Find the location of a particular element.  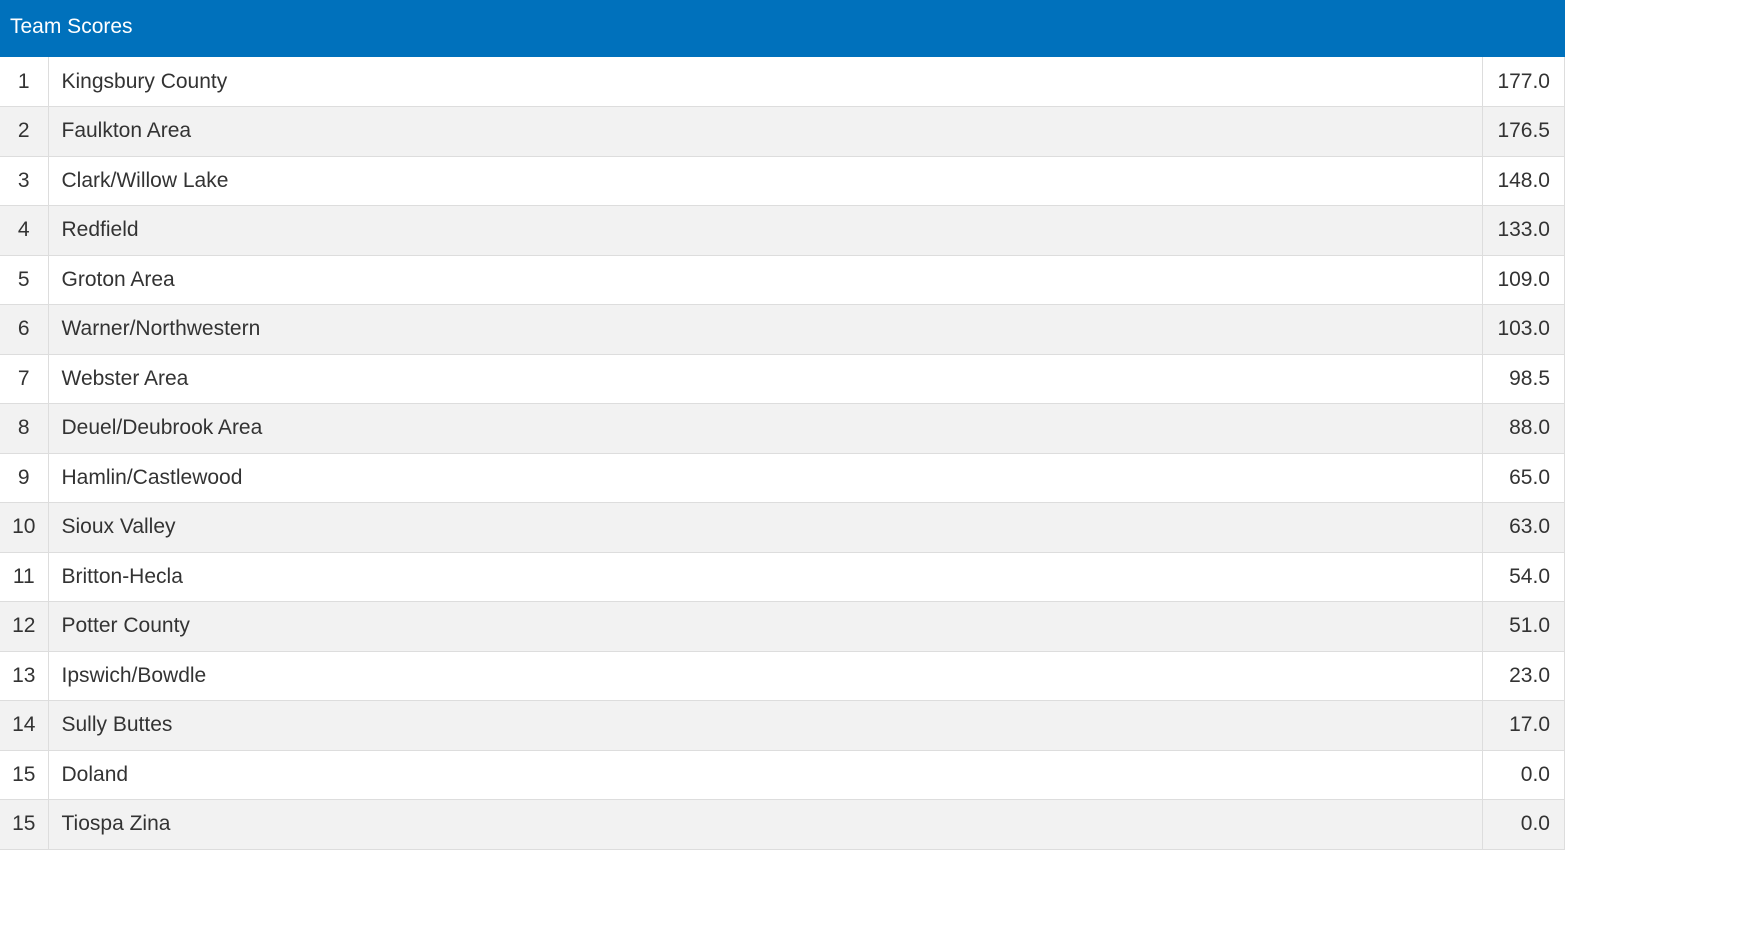

cell-name: Clark/Willow Lake is located at coordinates (765, 181).